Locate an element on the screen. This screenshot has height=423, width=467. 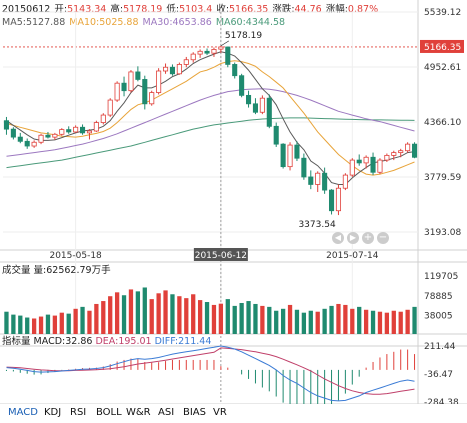
ma60-label: MA60: is located at coordinates (230, 22).